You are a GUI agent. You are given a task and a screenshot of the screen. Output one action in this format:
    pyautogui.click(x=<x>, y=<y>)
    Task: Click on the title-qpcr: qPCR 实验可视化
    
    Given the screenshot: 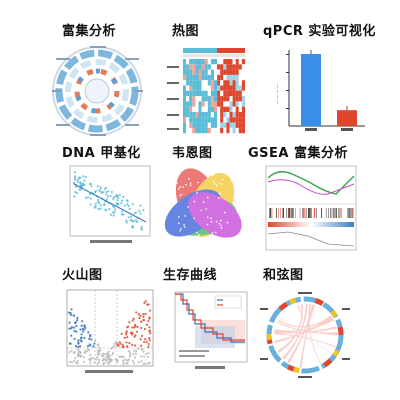 What is the action you would take?
    pyautogui.click(x=319, y=31)
    